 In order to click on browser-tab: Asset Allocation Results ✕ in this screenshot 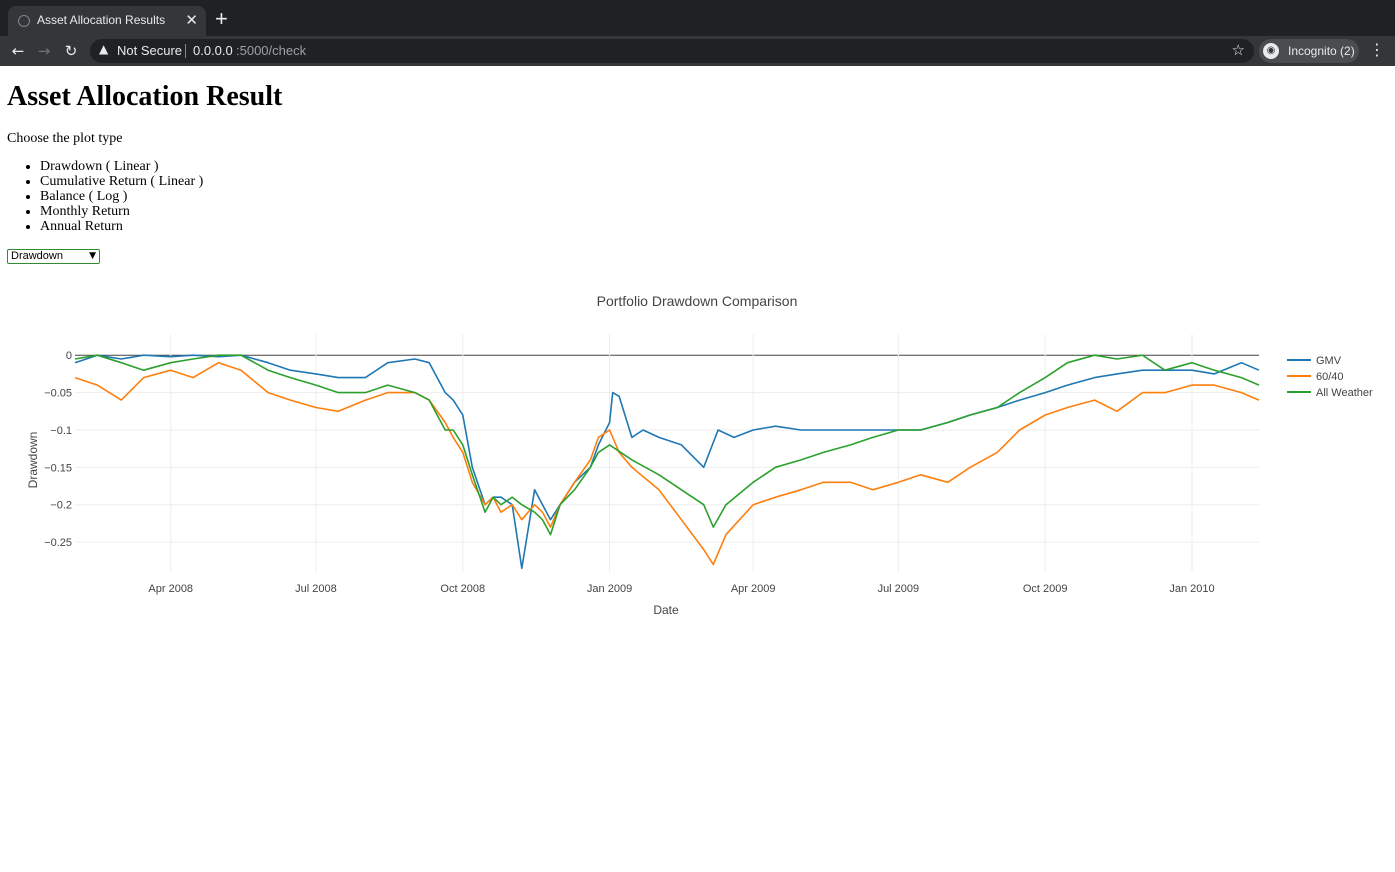, I will do `click(107, 21)`.